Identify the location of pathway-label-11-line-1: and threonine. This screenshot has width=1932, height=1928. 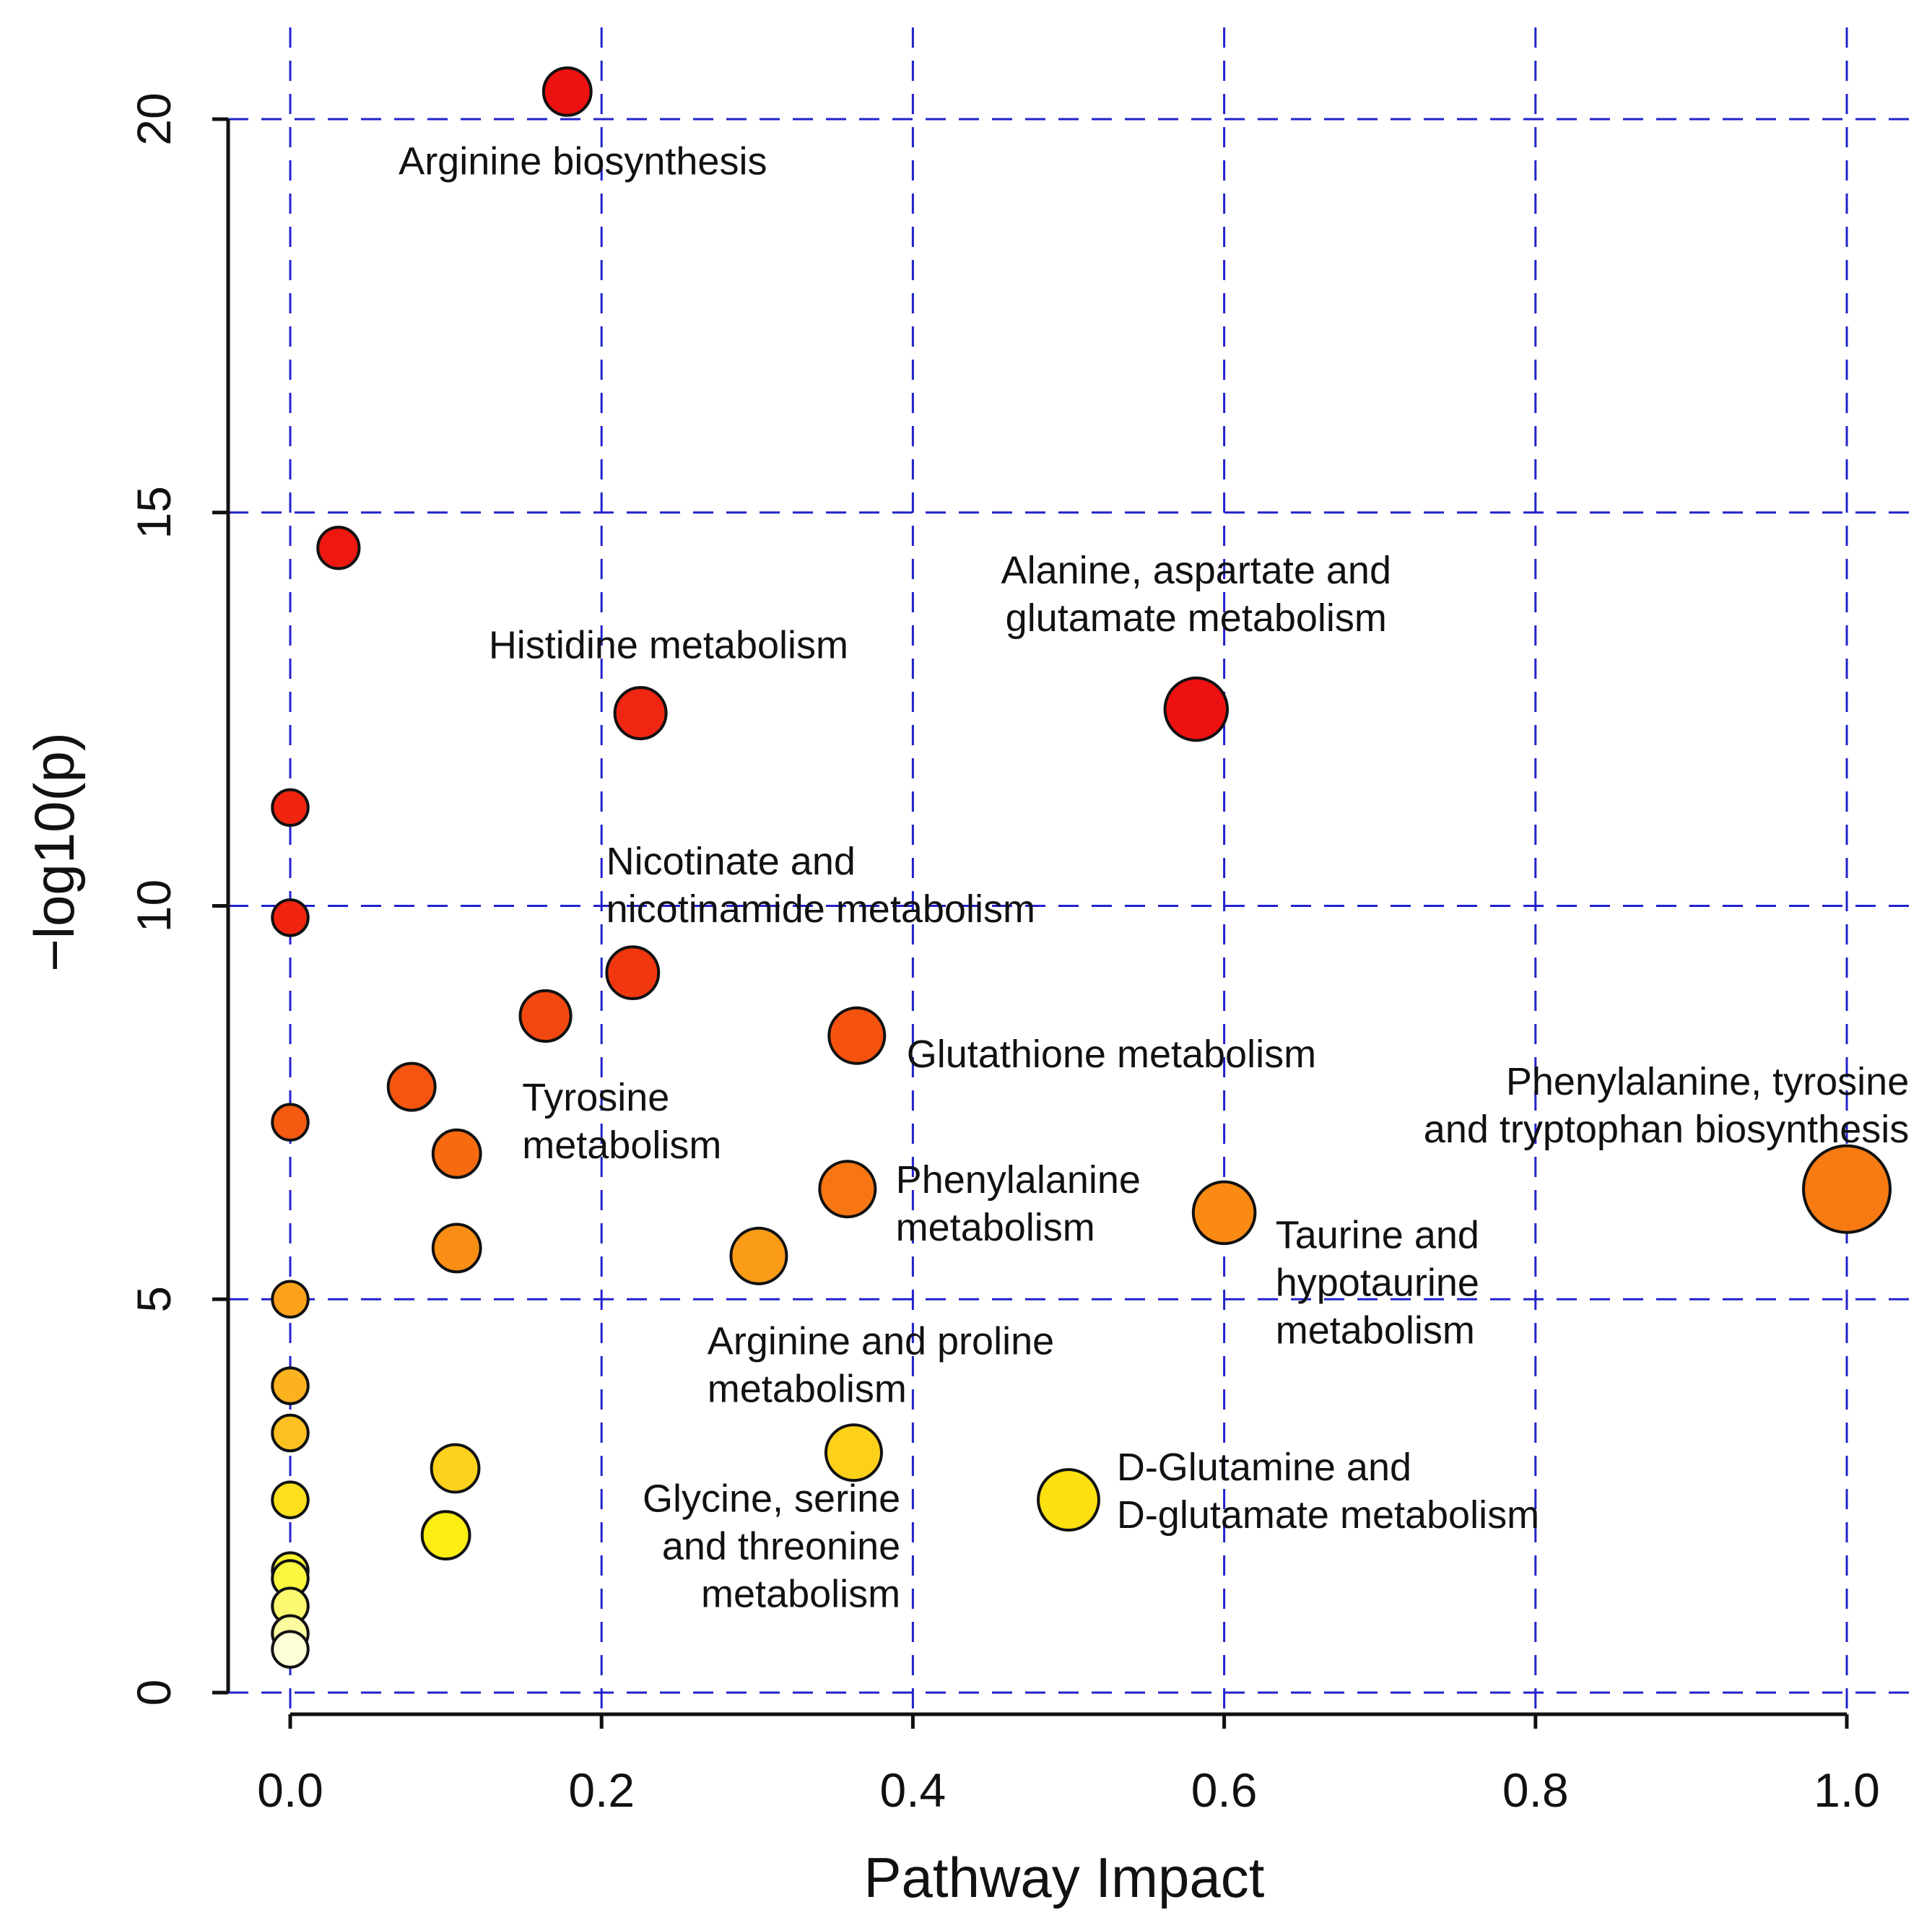
(781, 1546).